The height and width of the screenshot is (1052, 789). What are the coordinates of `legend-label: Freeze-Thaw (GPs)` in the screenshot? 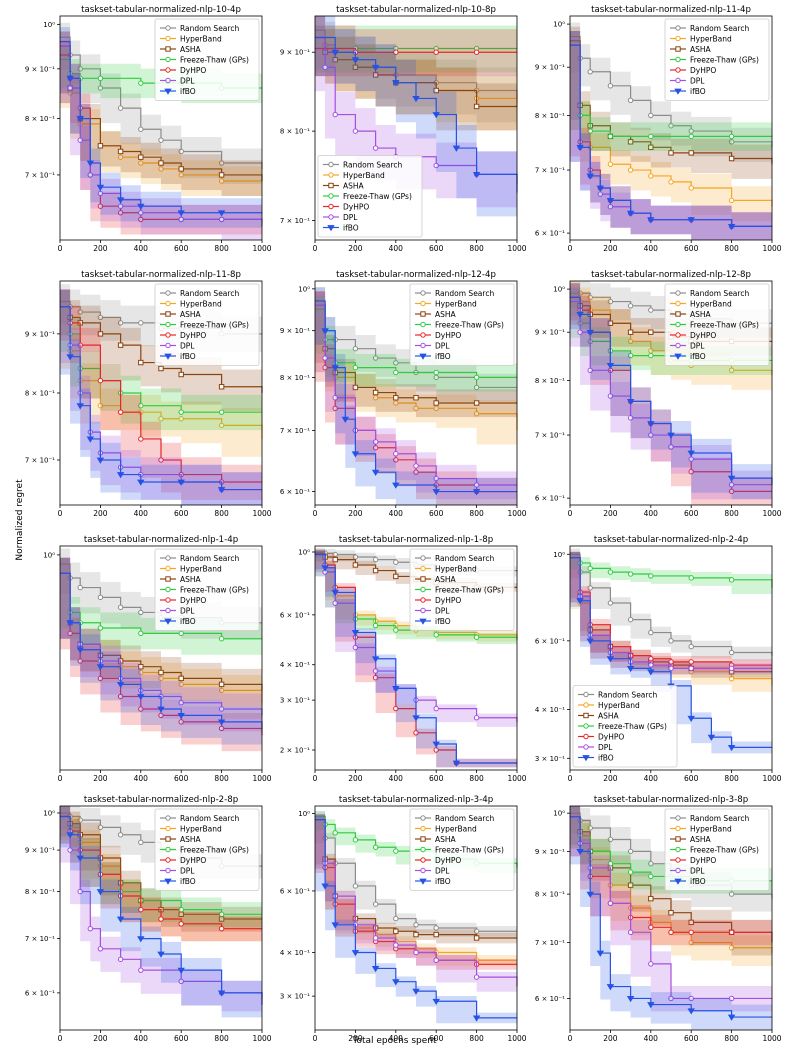 It's located at (214, 59).